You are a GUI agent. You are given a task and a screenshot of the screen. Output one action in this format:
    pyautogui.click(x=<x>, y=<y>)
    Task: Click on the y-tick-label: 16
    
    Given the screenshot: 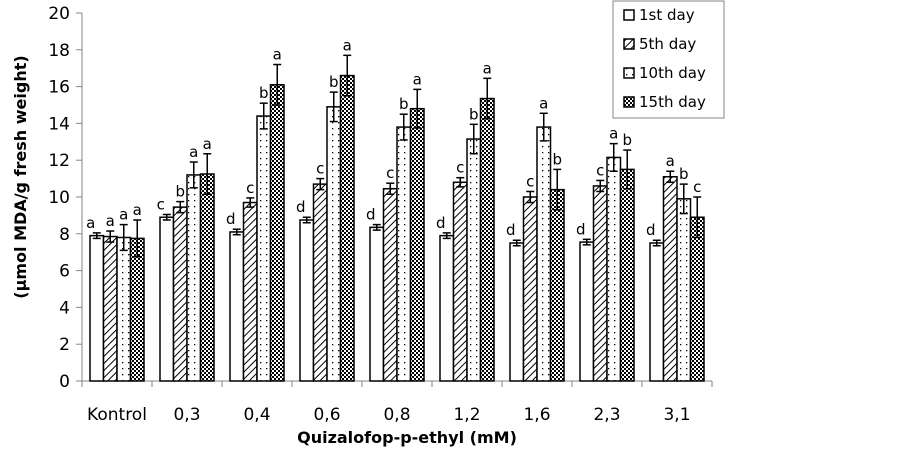 What is the action you would take?
    pyautogui.click(x=59, y=88)
    